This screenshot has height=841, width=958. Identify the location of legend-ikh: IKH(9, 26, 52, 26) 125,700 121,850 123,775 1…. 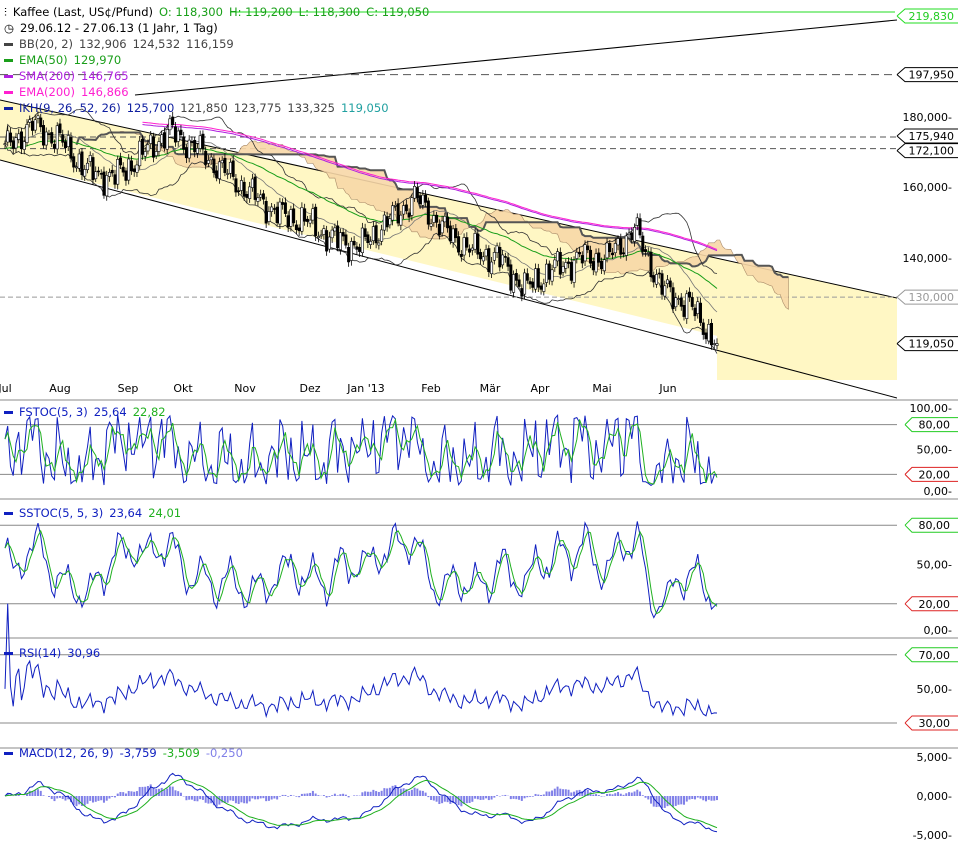
(199, 108).